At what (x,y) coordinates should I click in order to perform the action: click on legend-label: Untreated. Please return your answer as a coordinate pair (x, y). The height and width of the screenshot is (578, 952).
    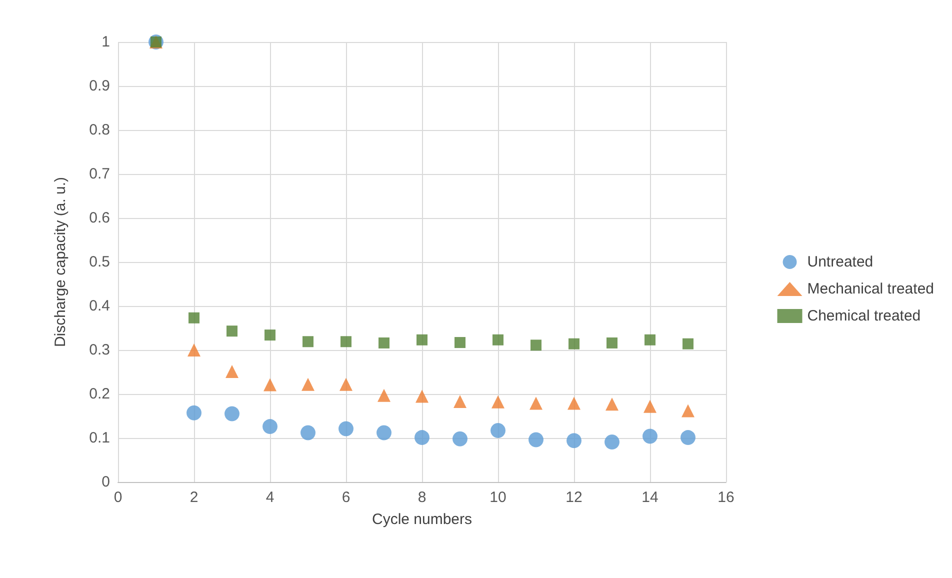
    Looking at the image, I should click on (840, 262).